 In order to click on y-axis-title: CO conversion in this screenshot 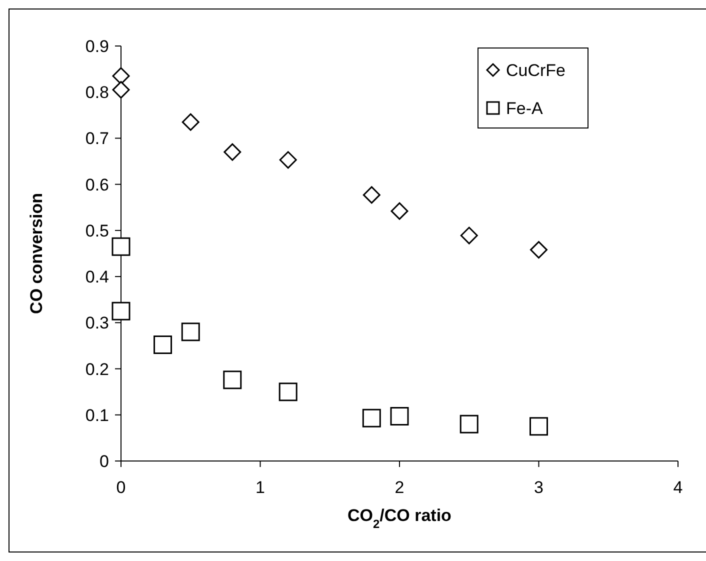, I will do `click(36, 253)`.